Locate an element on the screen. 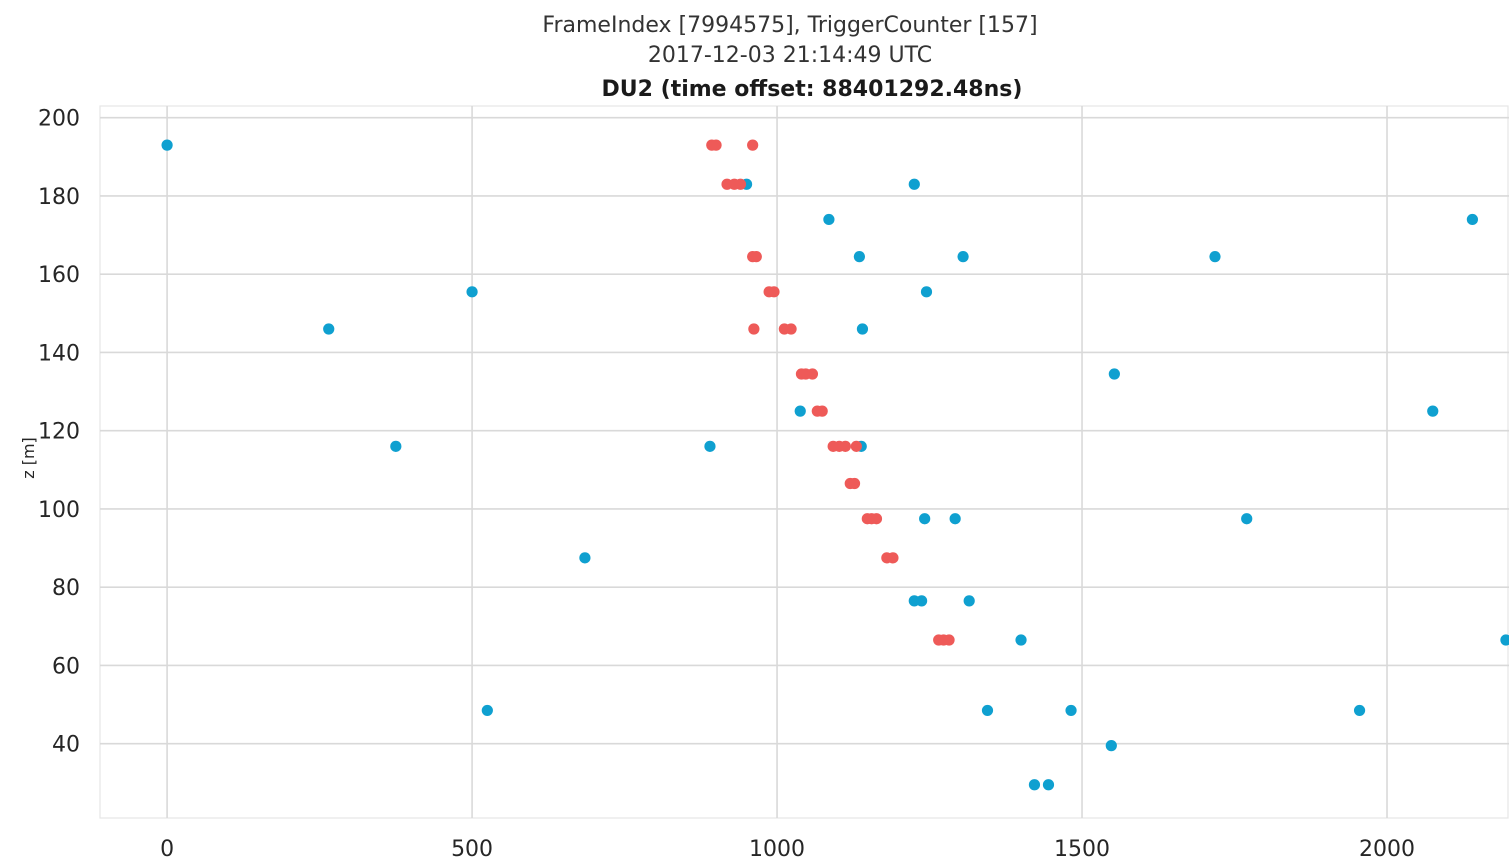 The width and height of the screenshot is (1509, 860). x-tick-label: 0 is located at coordinates (167, 848).